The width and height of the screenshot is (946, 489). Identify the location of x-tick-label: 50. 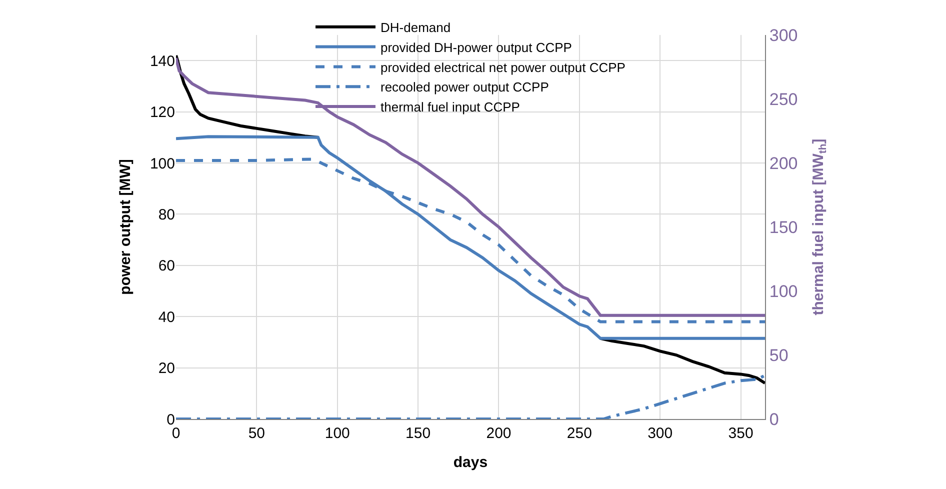
(257, 433).